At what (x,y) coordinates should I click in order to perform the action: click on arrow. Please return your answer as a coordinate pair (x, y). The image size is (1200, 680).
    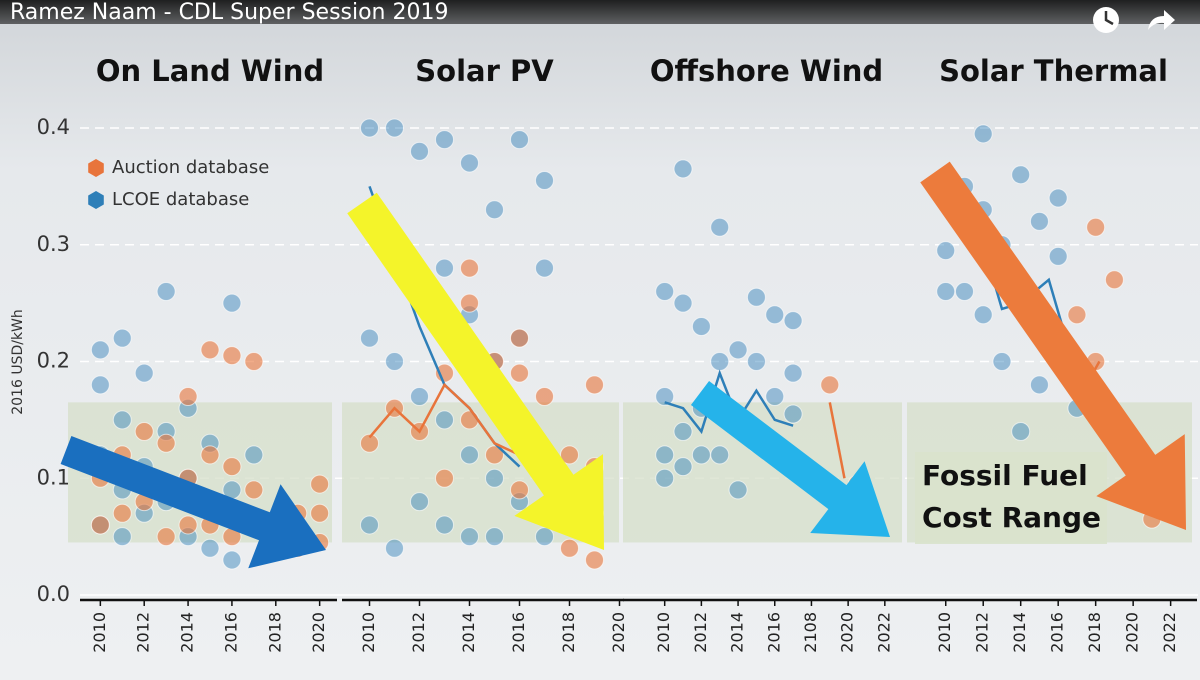
    Looking at the image, I should click on (790, 459).